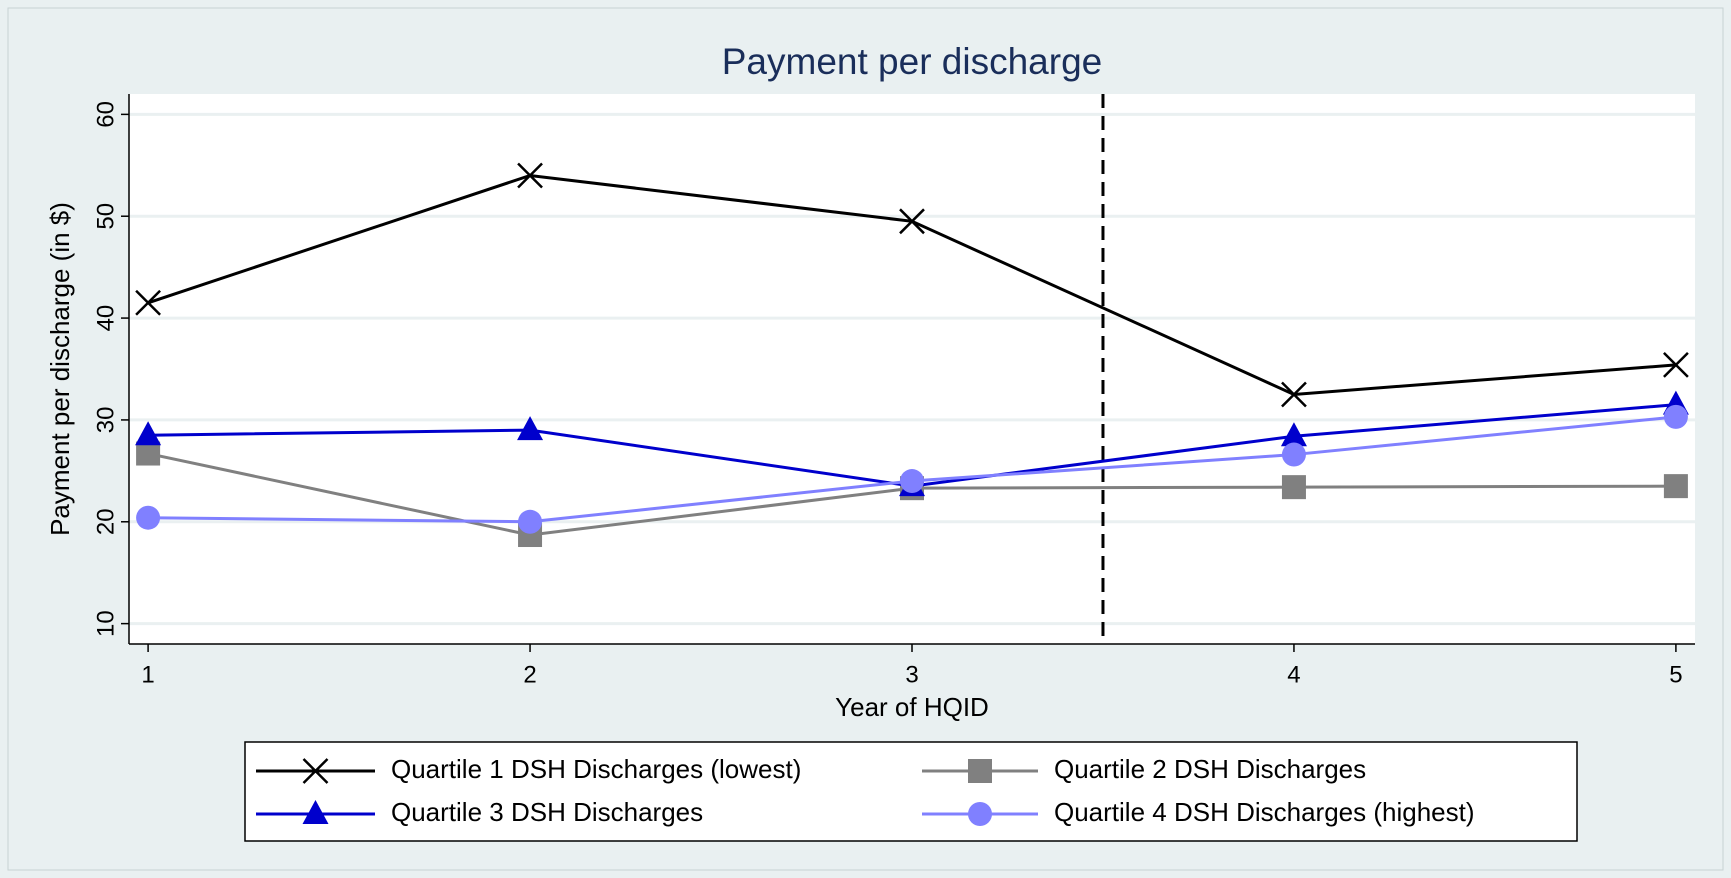  What do you see at coordinates (105, 114) in the screenshot?
I see `y-tick-label: 60` at bounding box center [105, 114].